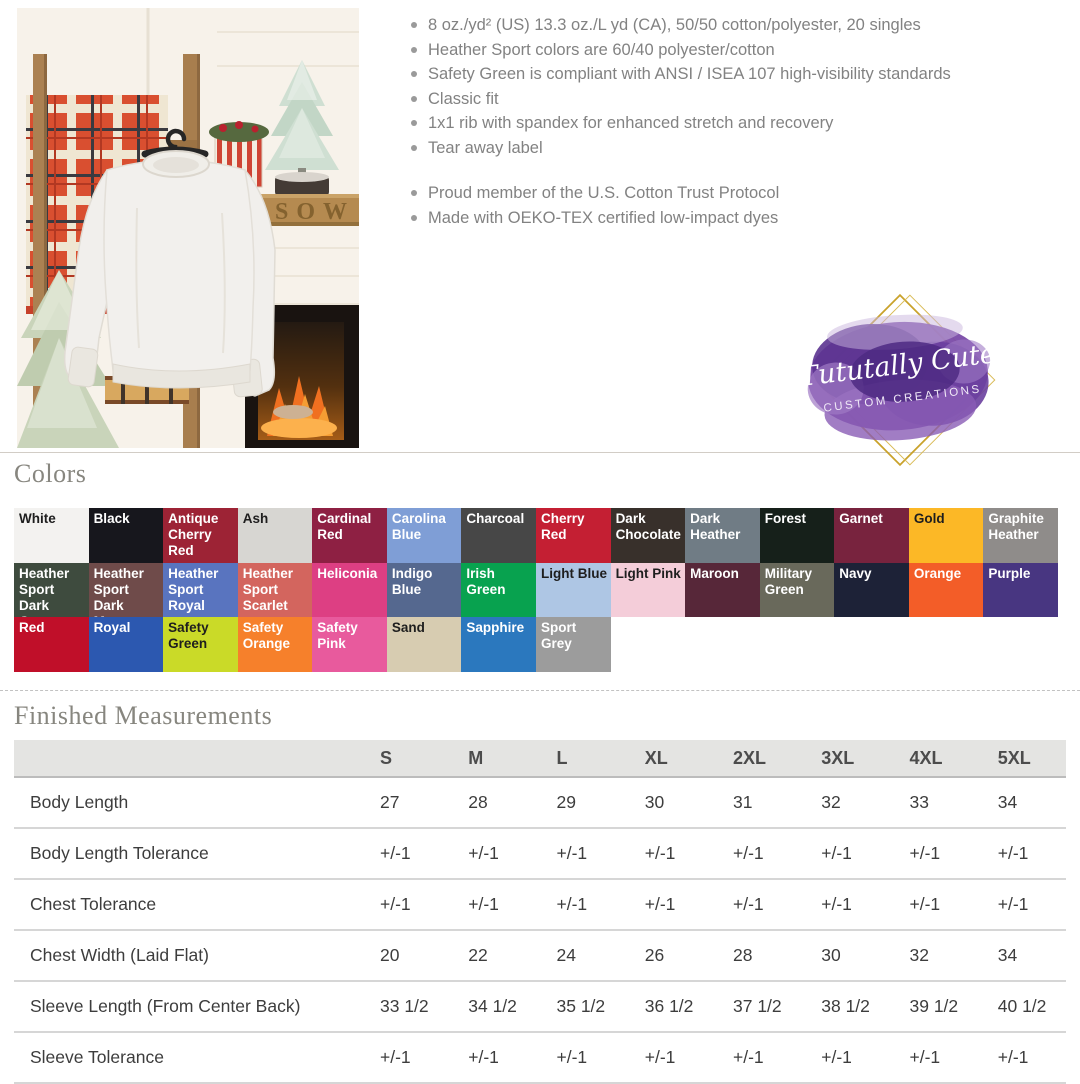 The height and width of the screenshot is (1084, 1080). What do you see at coordinates (919, 802) in the screenshot?
I see `measurement-value: 33` at bounding box center [919, 802].